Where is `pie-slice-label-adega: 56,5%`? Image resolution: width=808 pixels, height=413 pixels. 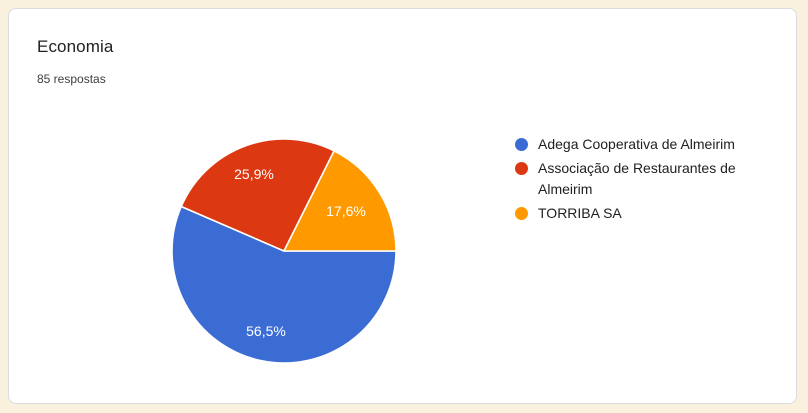 pie-slice-label-adega: 56,5% is located at coordinates (266, 331).